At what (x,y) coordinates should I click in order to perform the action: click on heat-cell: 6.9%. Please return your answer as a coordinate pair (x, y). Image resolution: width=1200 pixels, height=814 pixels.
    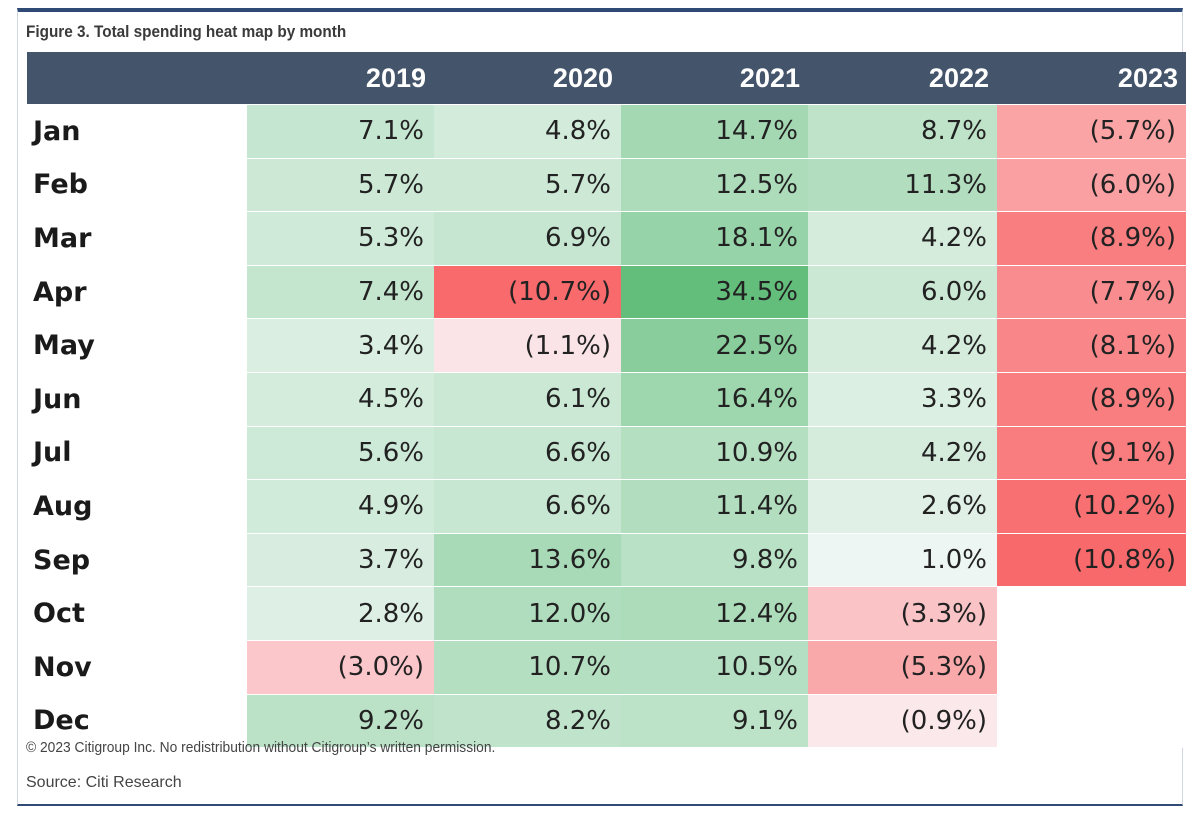
    Looking at the image, I should click on (527, 238).